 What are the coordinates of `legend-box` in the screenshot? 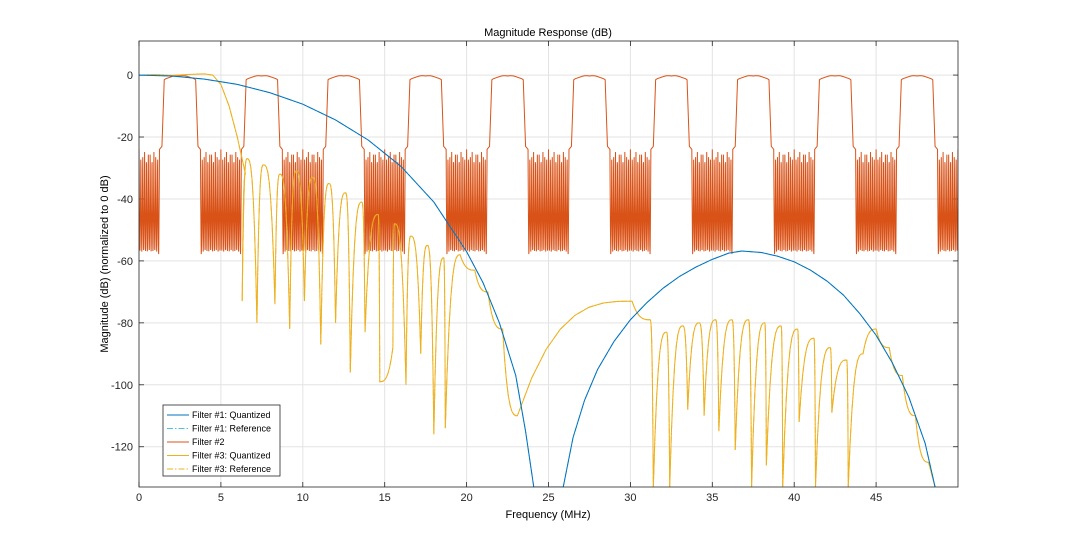 It's located at (221, 440).